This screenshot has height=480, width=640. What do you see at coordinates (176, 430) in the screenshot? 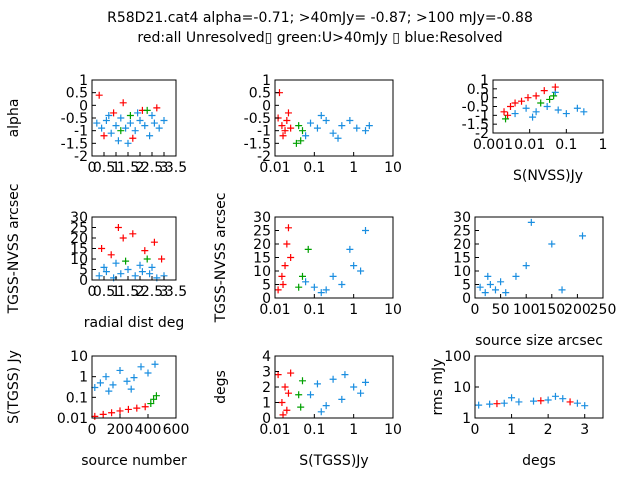
I see `panel-7-x-tick-label: 600` at bounding box center [176, 430].